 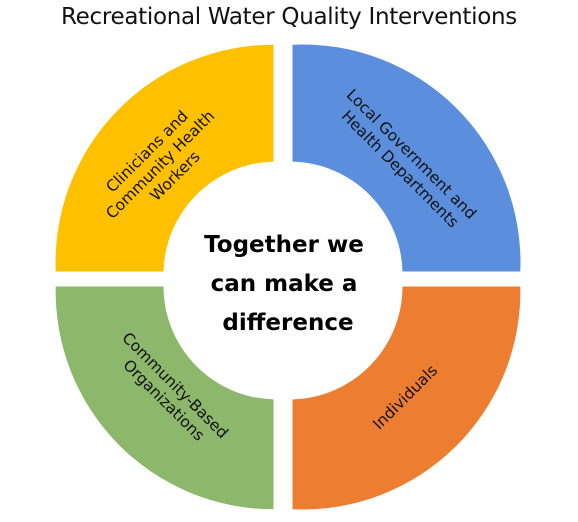 What do you see at coordinates (284, 284) in the screenshot?
I see `center-line: can make a` at bounding box center [284, 284].